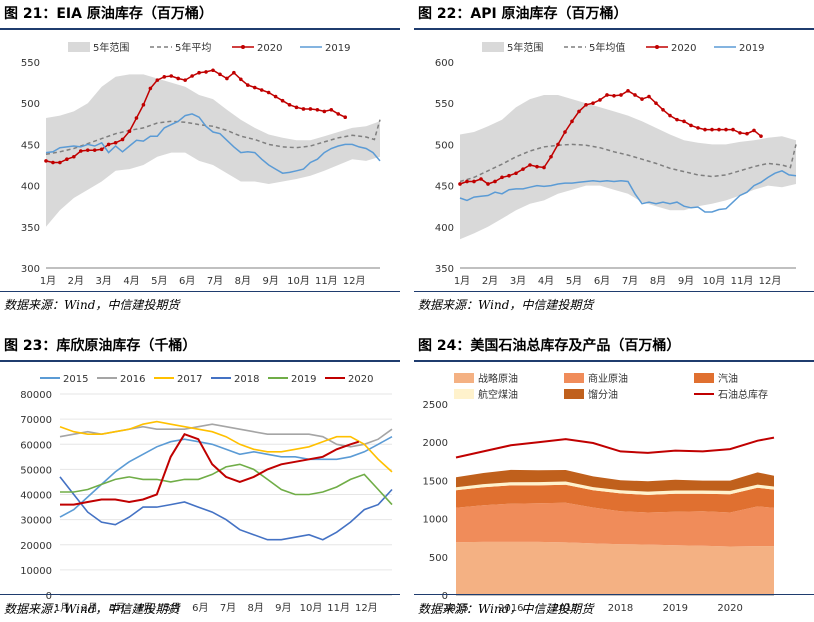 This screenshot has width=814, height=622. What do you see at coordinates (36, 445) in the screenshot?
I see `y-tick-label: 60000` at bounding box center [36, 445].